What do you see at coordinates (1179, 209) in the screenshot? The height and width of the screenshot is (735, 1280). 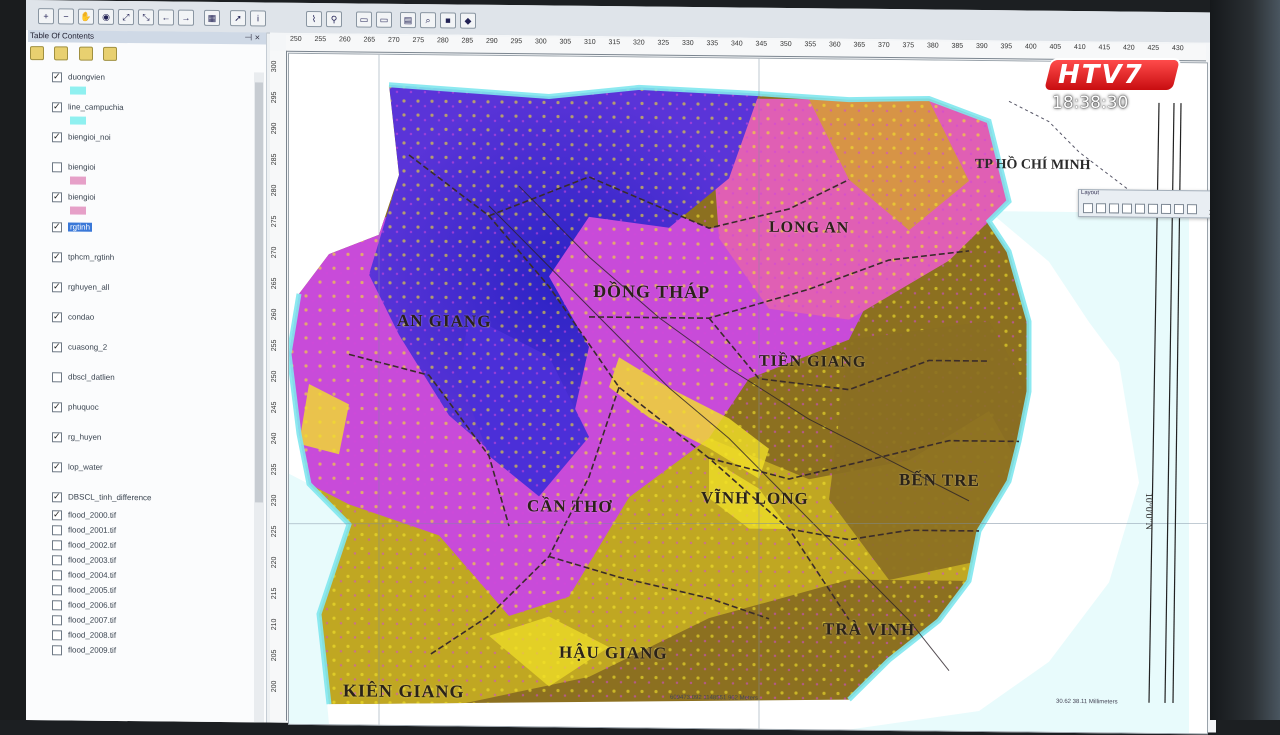 I see `prev-extent-page-icon` at bounding box center [1179, 209].